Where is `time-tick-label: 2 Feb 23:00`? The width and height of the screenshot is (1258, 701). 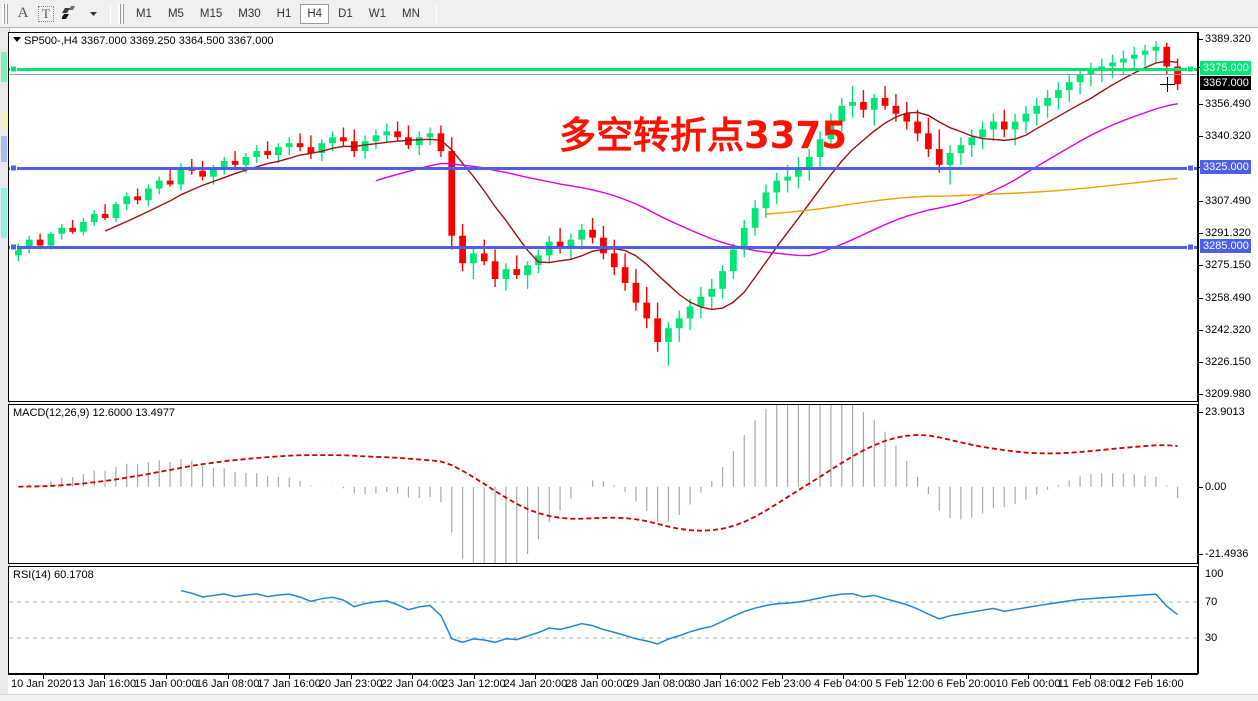 time-tick-label: 2 Feb 23:00 is located at coordinates (782, 684).